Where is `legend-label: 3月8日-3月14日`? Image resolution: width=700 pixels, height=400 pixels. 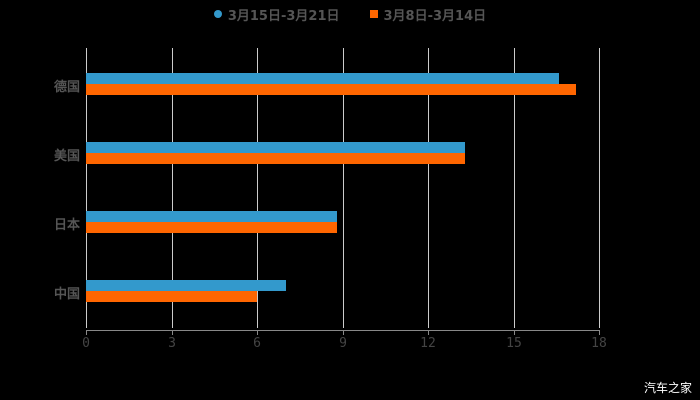
legend-label: 3月8日-3月14日 is located at coordinates (435, 16).